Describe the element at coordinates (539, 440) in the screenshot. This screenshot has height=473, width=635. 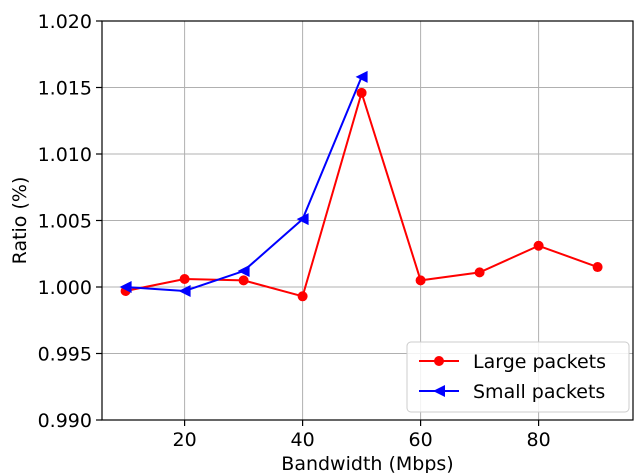
I see `x-tick-label: 80` at that location.